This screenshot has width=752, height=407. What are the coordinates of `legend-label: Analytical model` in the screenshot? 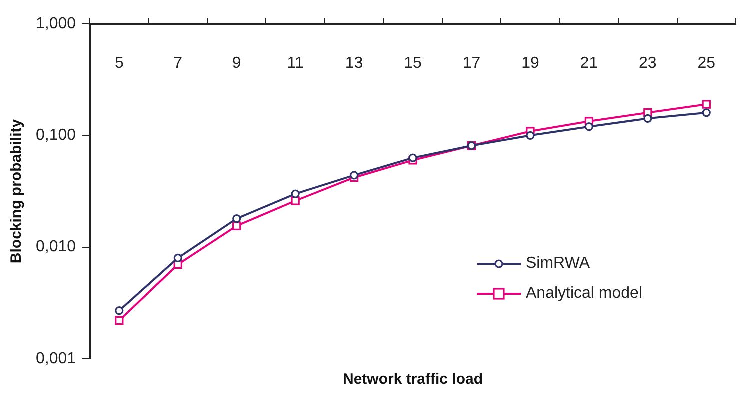 It's located at (584, 294).